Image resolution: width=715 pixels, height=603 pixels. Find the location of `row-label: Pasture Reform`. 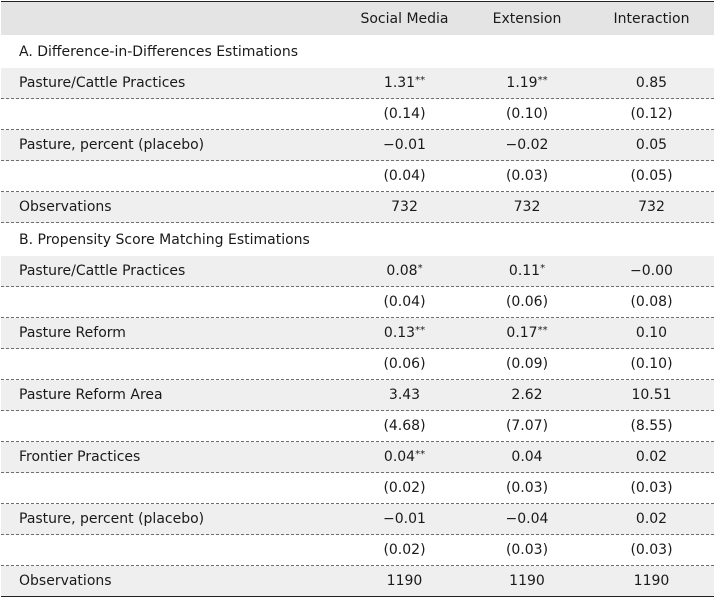

row-label: Pasture Reform is located at coordinates (72, 333).